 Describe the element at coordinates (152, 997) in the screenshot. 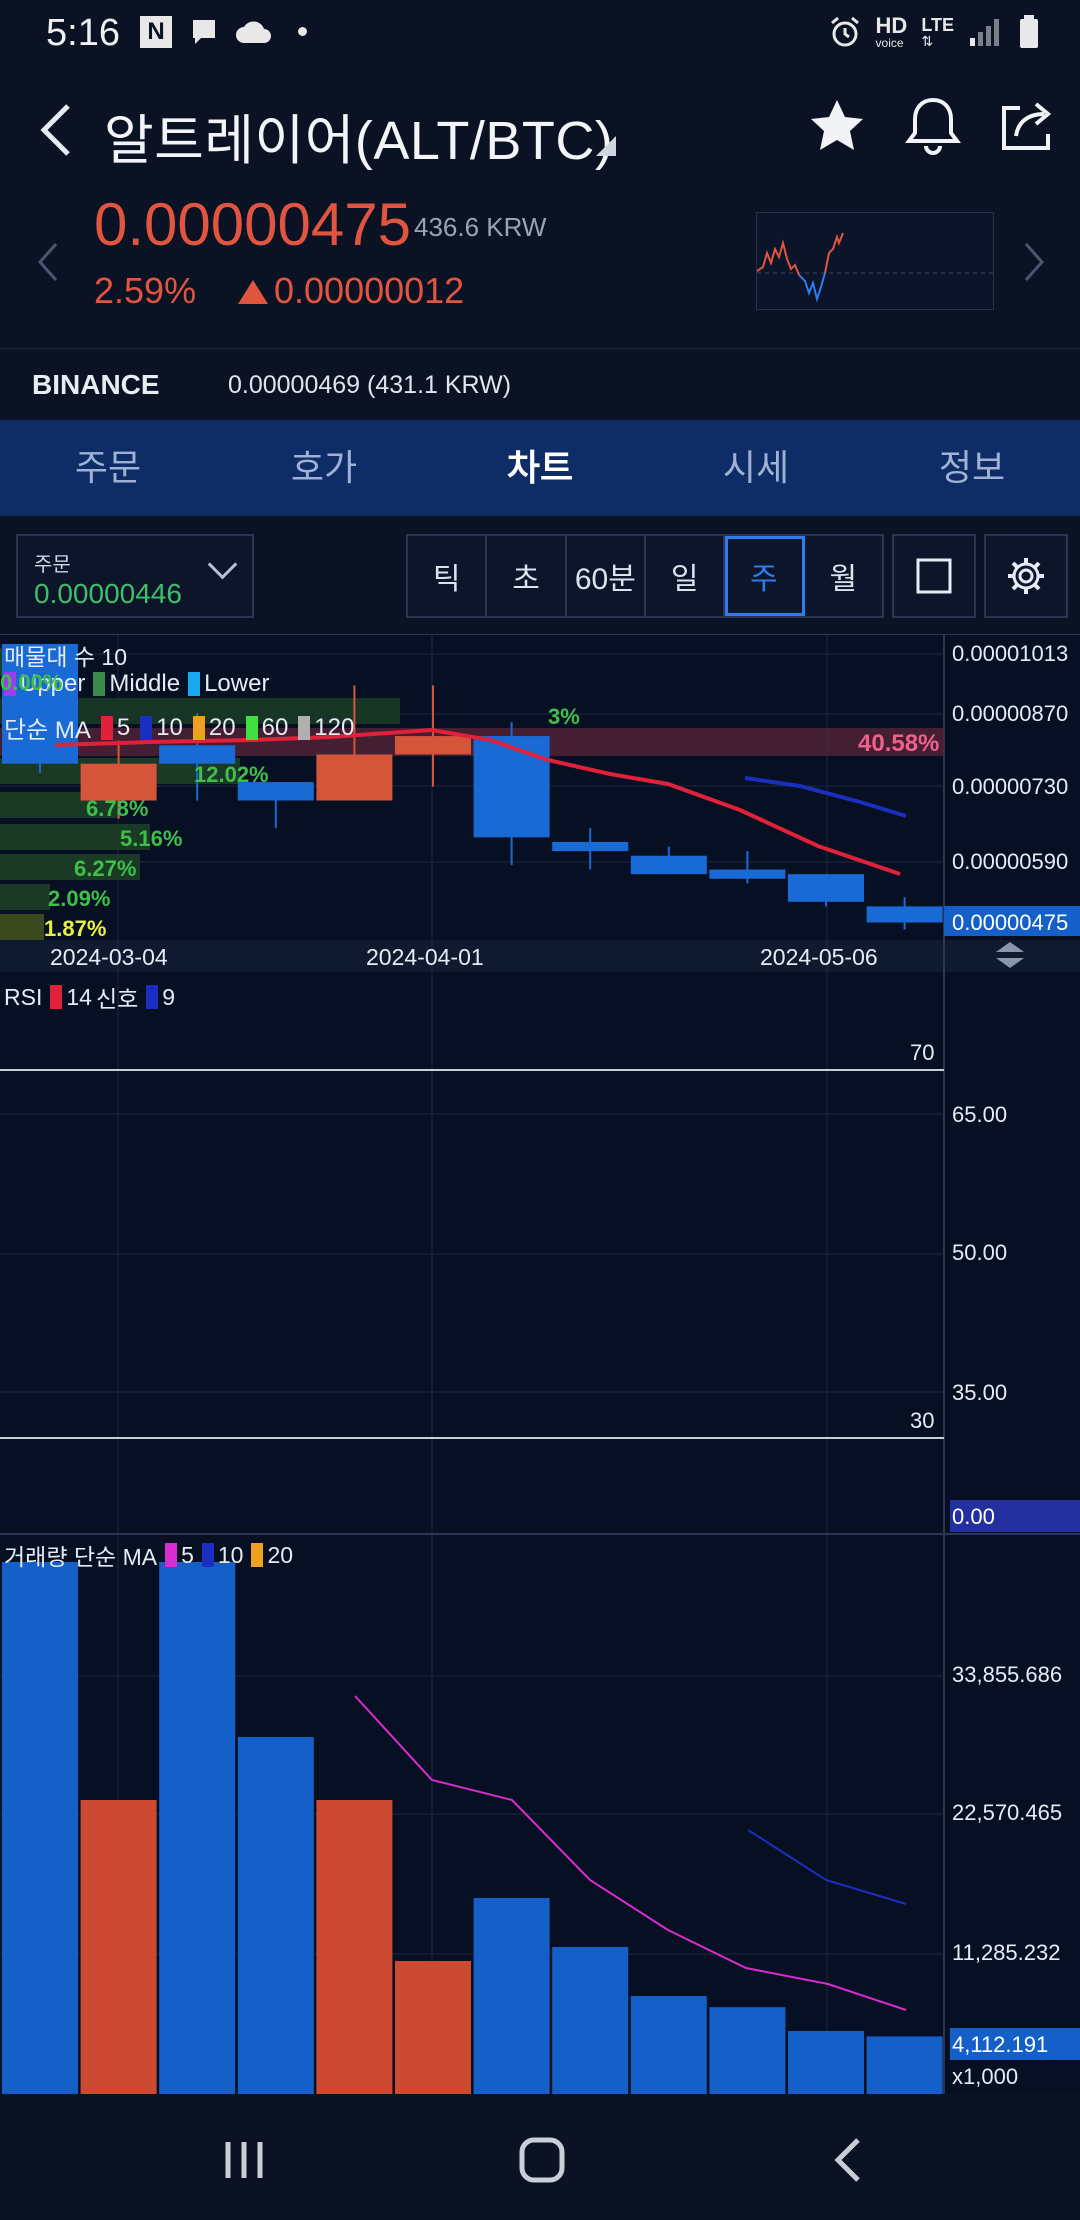

I see `legend-swatch-signal` at that location.